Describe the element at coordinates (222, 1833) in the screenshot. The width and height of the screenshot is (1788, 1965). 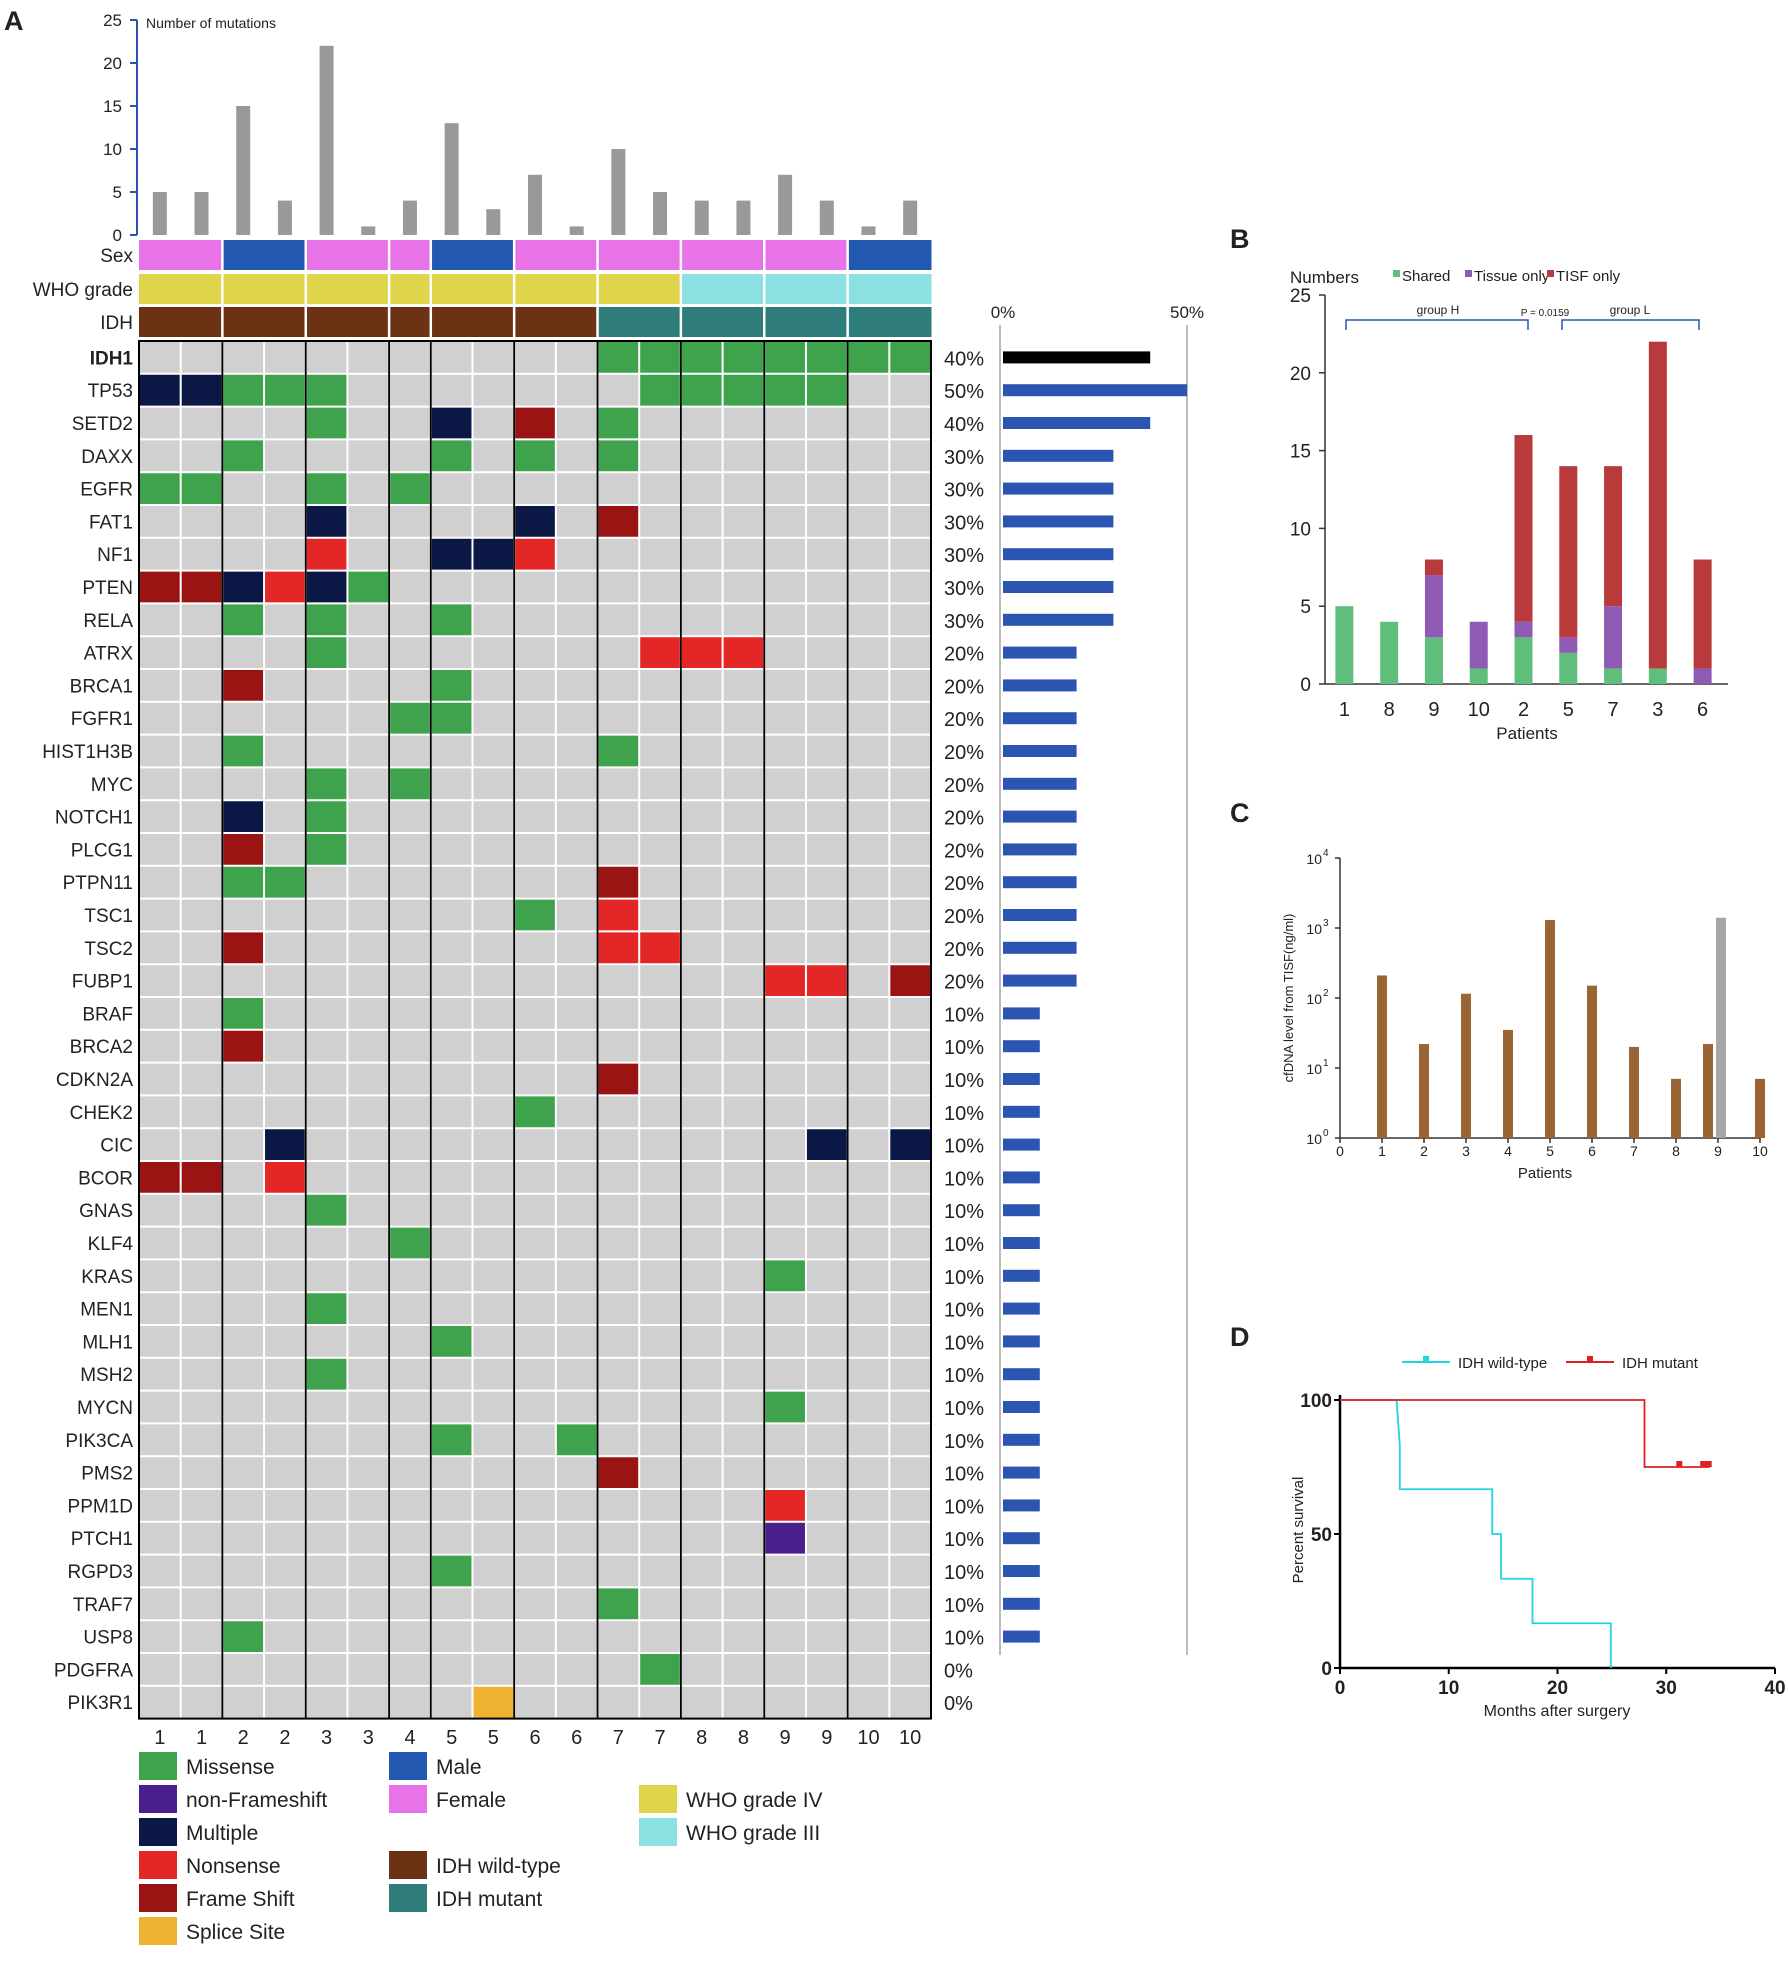
I see `legend-label-multiple: Multiple` at that location.